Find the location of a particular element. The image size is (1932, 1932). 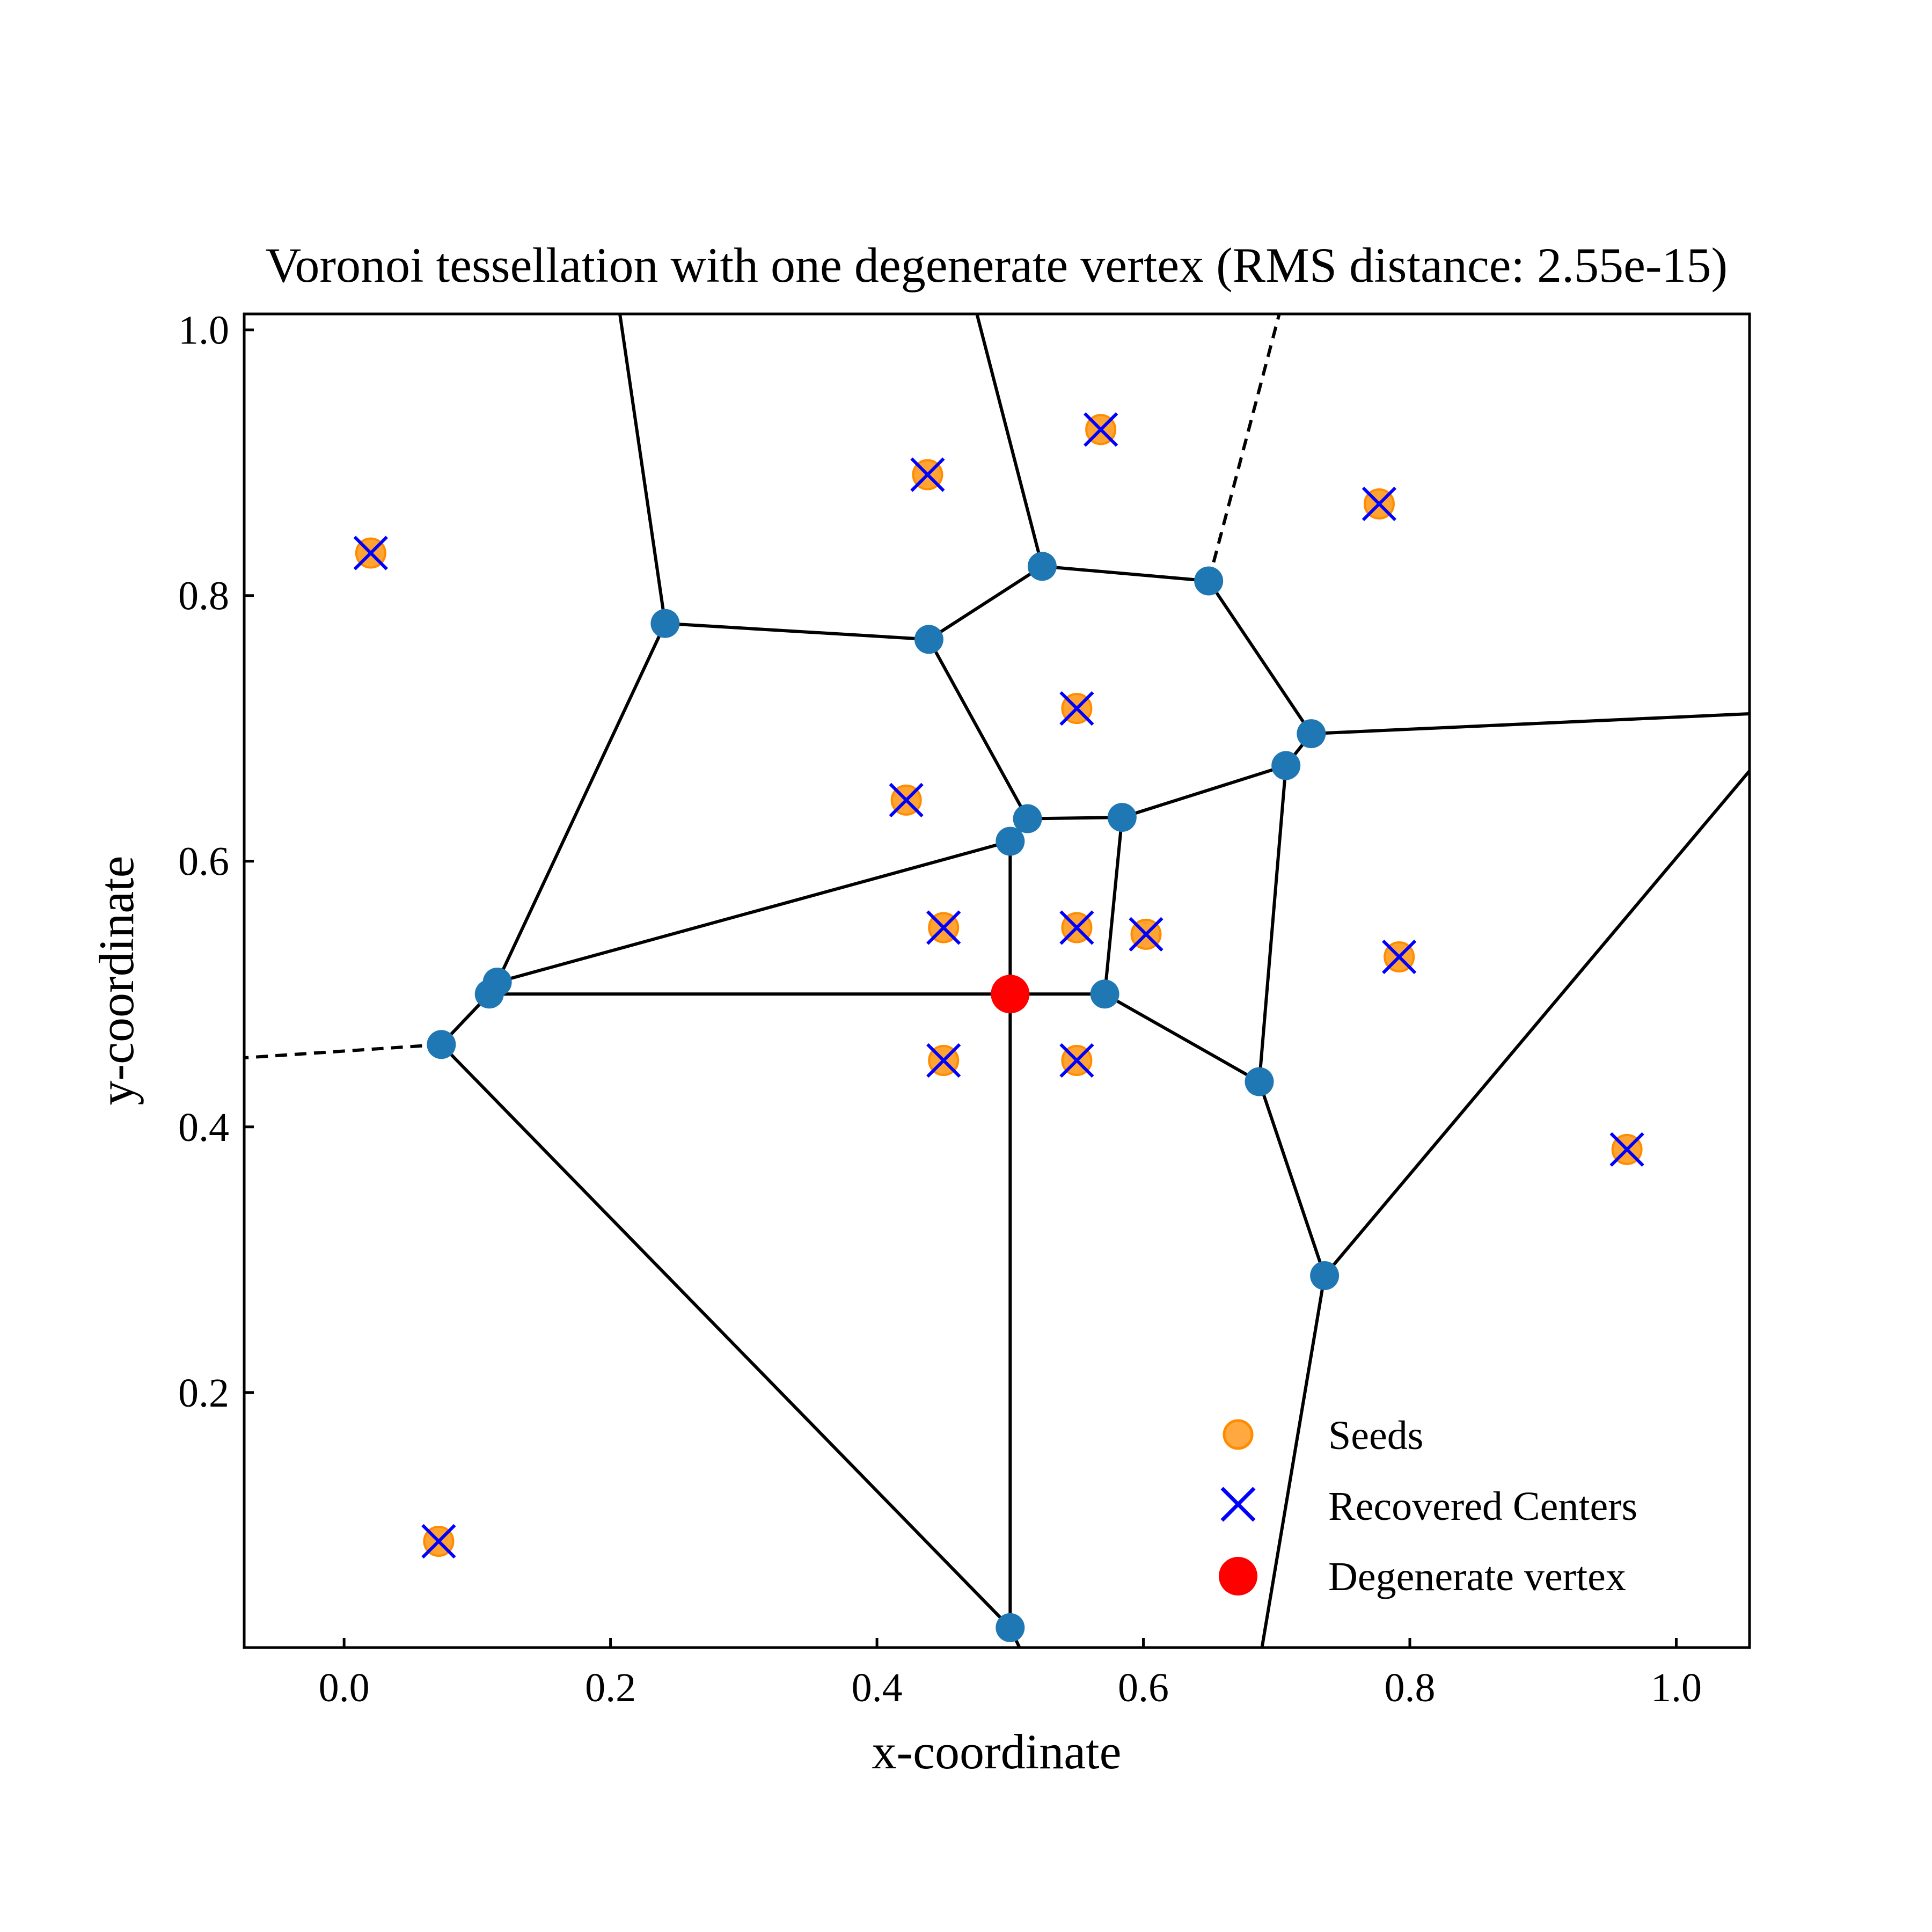

x-tick-label: 0.2 is located at coordinates (610, 1687).